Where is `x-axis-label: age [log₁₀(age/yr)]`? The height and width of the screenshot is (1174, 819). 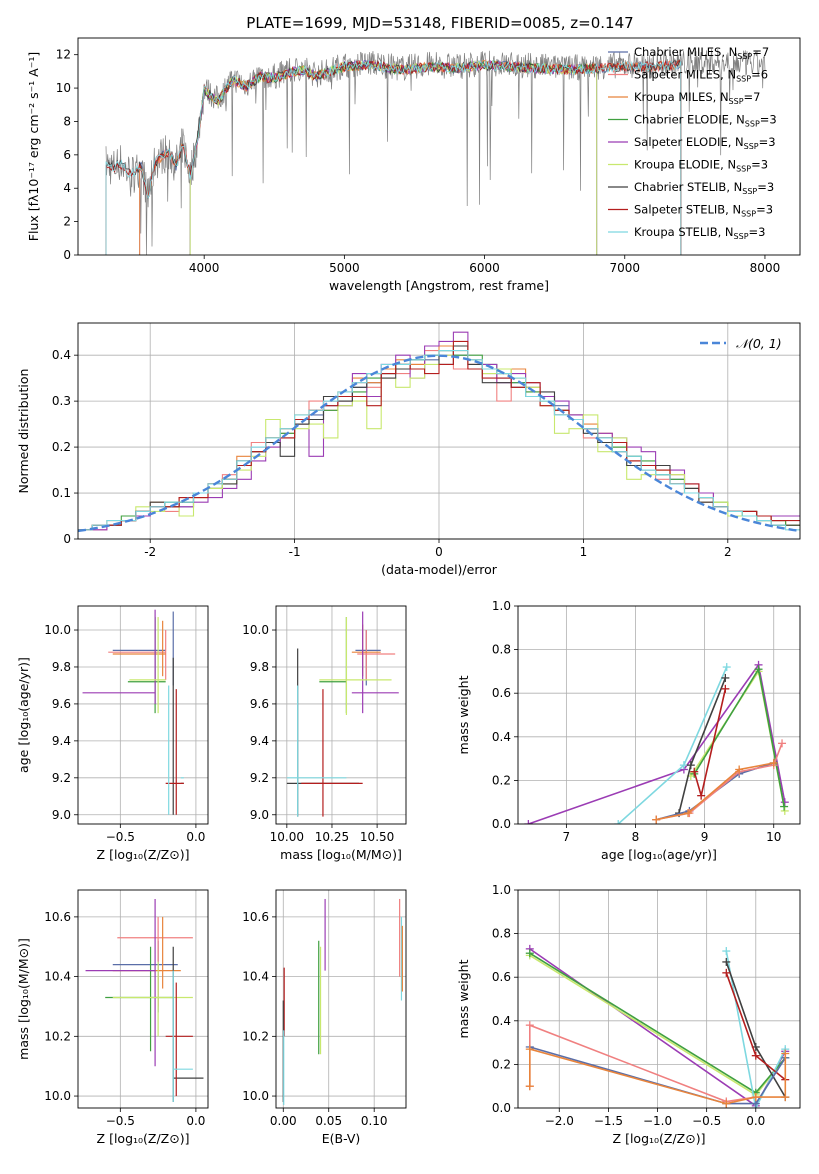
x-axis-label: age [log₁₀(age/yr)] is located at coordinates (659, 854).